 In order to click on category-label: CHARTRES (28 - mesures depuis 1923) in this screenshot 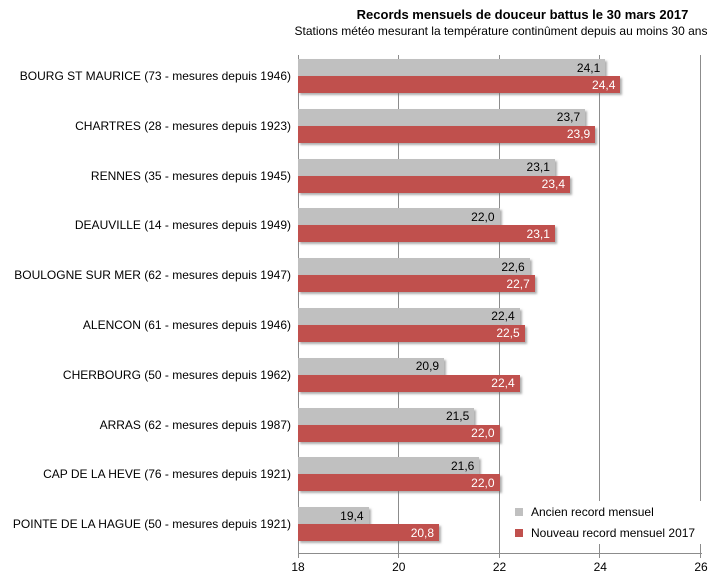, I will do `click(183, 125)`.